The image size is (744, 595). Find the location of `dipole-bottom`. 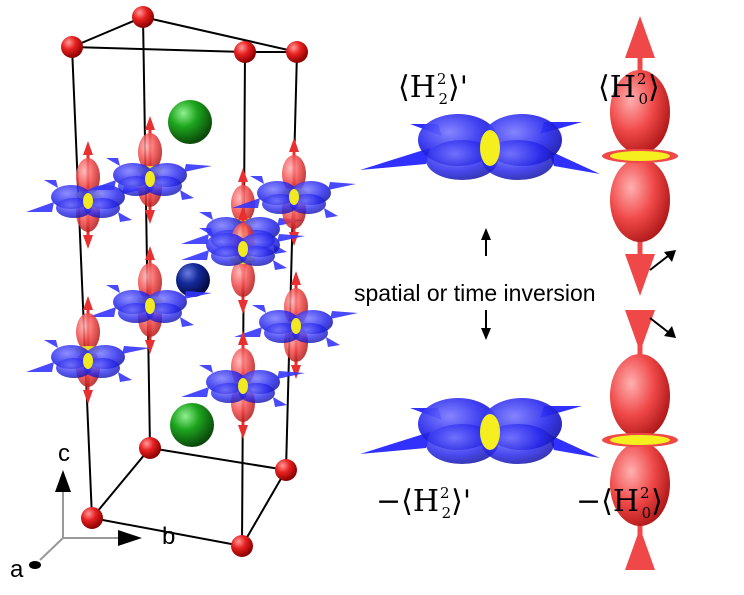

dipole-bottom is located at coordinates (640, 440).